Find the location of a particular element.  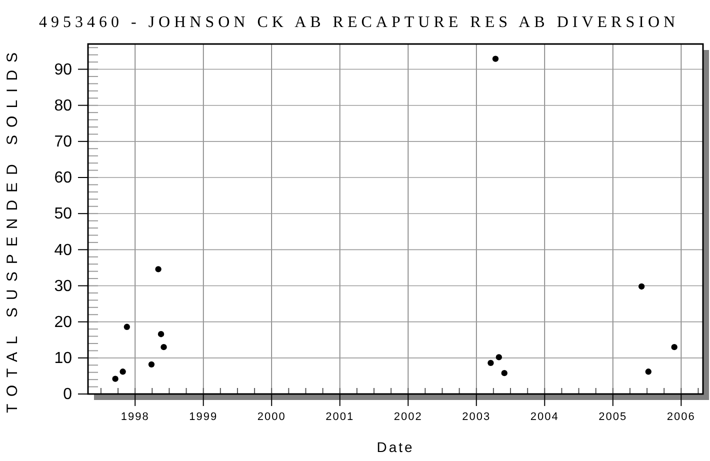

y-tick-label: 90 is located at coordinates (63, 69).